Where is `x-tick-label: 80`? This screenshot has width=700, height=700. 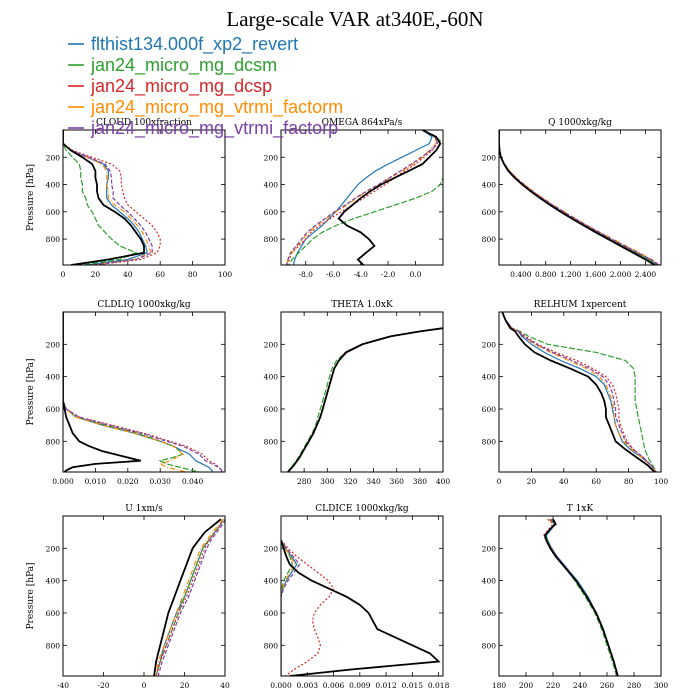
x-tick-label: 80 is located at coordinates (629, 481).